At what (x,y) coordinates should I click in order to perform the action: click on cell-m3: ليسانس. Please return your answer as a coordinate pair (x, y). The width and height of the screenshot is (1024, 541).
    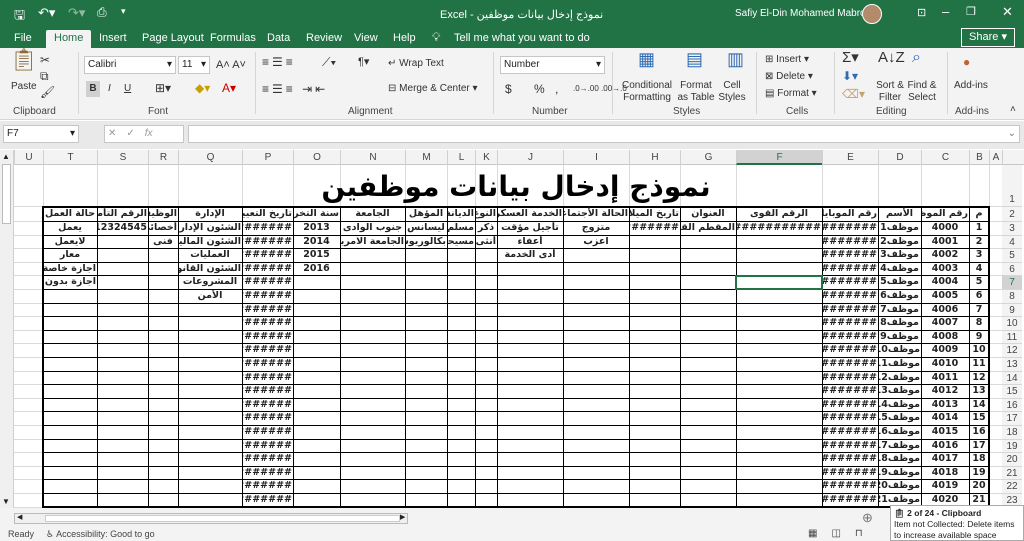
    Looking at the image, I should click on (426, 227).